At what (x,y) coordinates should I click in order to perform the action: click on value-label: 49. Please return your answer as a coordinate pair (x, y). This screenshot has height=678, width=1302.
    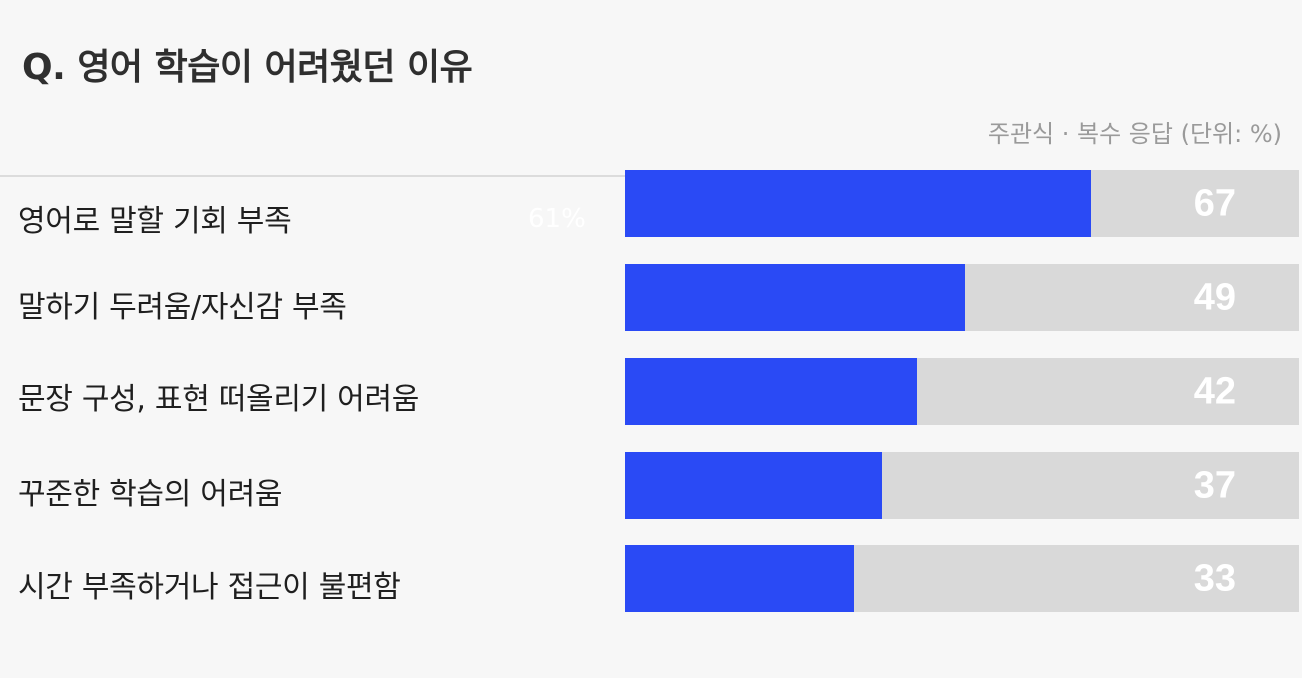
    Looking at the image, I should click on (1214, 297).